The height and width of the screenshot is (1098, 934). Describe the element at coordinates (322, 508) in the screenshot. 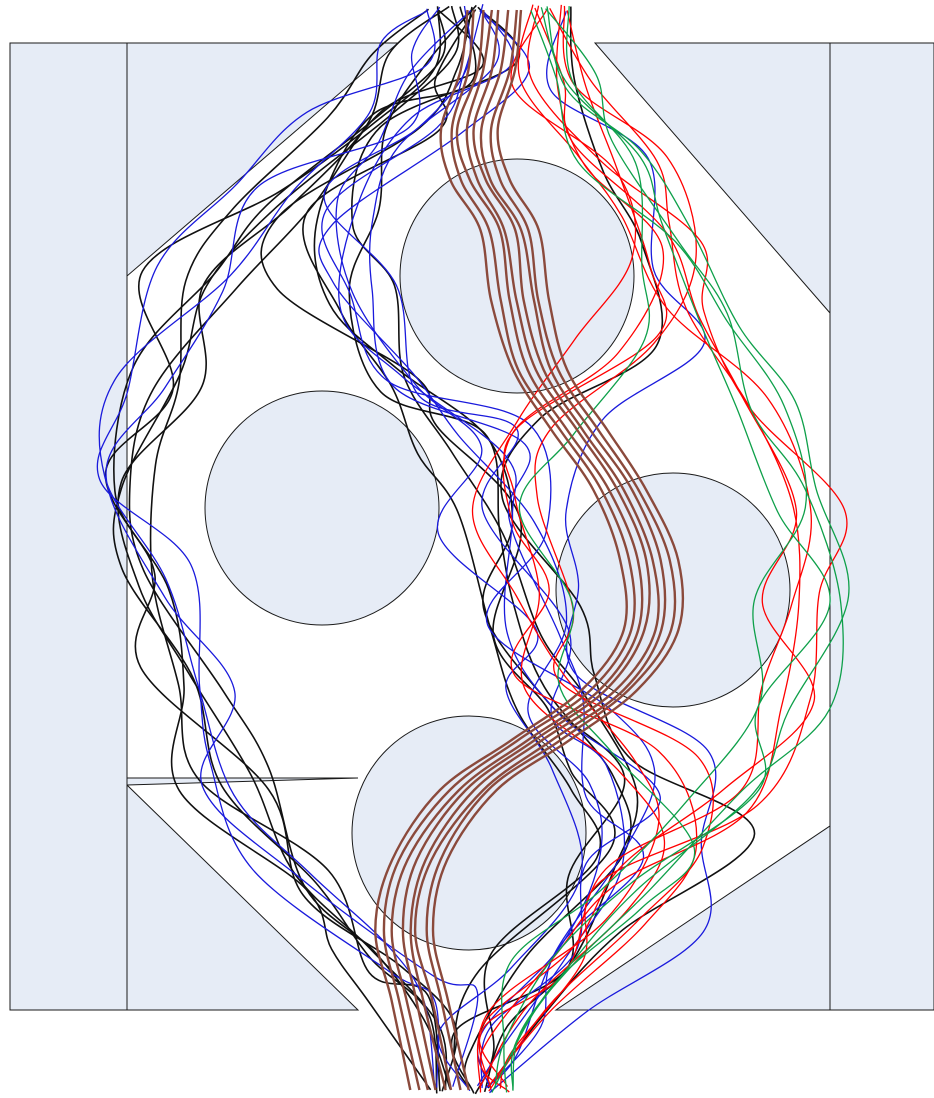

I see `obstacle-left` at that location.